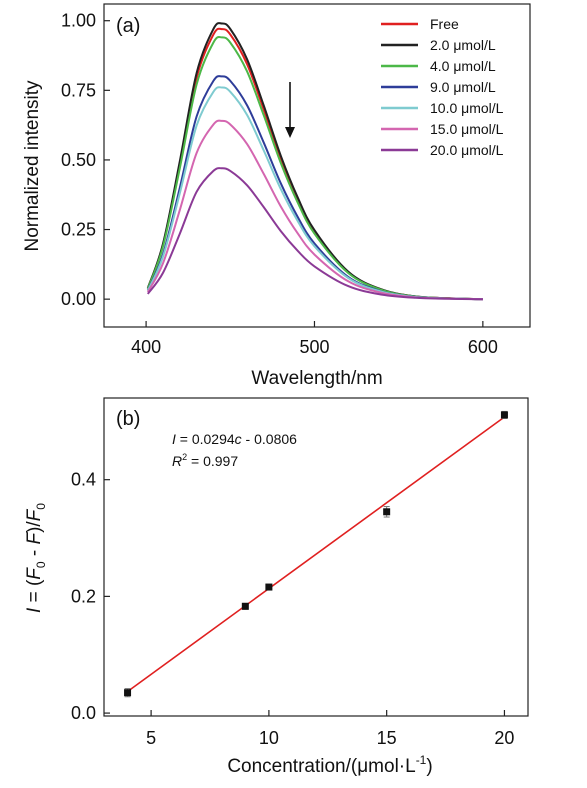 This screenshot has width=587, height=788. I want to click on panel-a-label: (a), so click(128, 26).